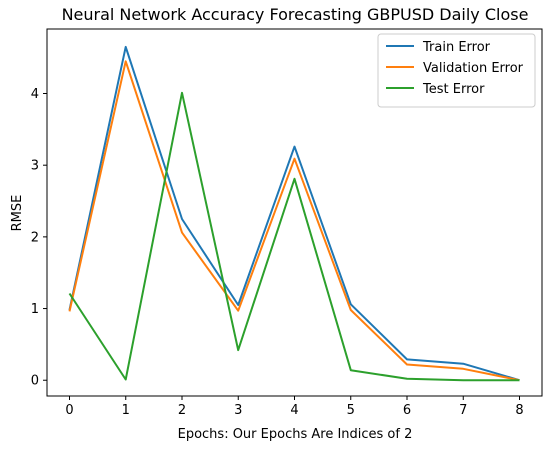 This screenshot has height=451, width=557. Describe the element at coordinates (473, 68) in the screenshot. I see `legend-label: Validation Error` at that location.